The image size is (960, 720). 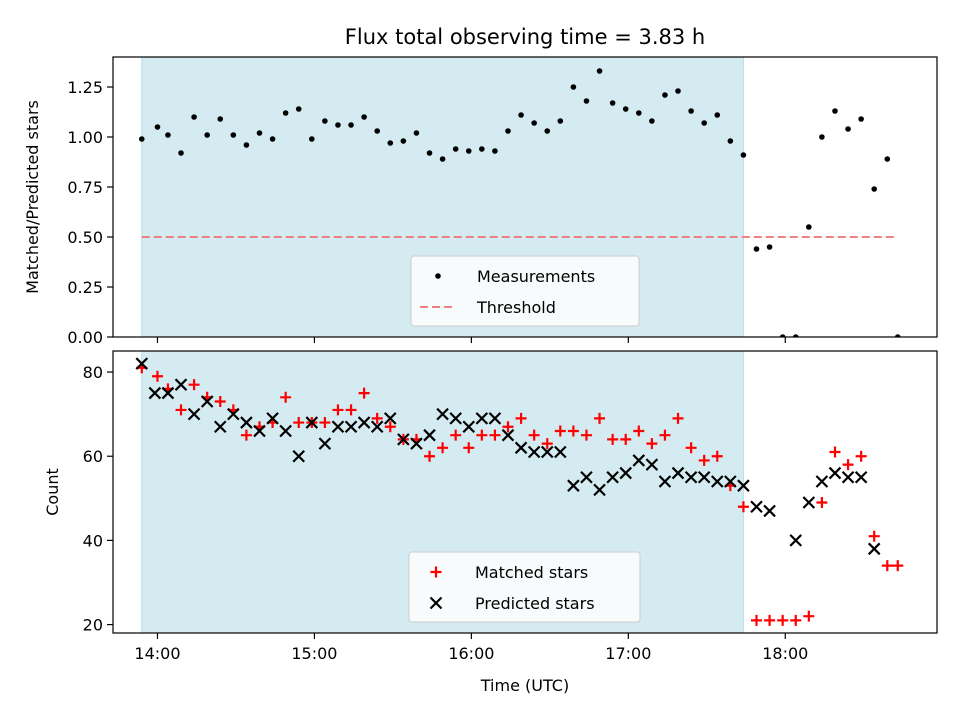 I want to click on top-y-tick-label: 0.50, so click(x=85, y=237).